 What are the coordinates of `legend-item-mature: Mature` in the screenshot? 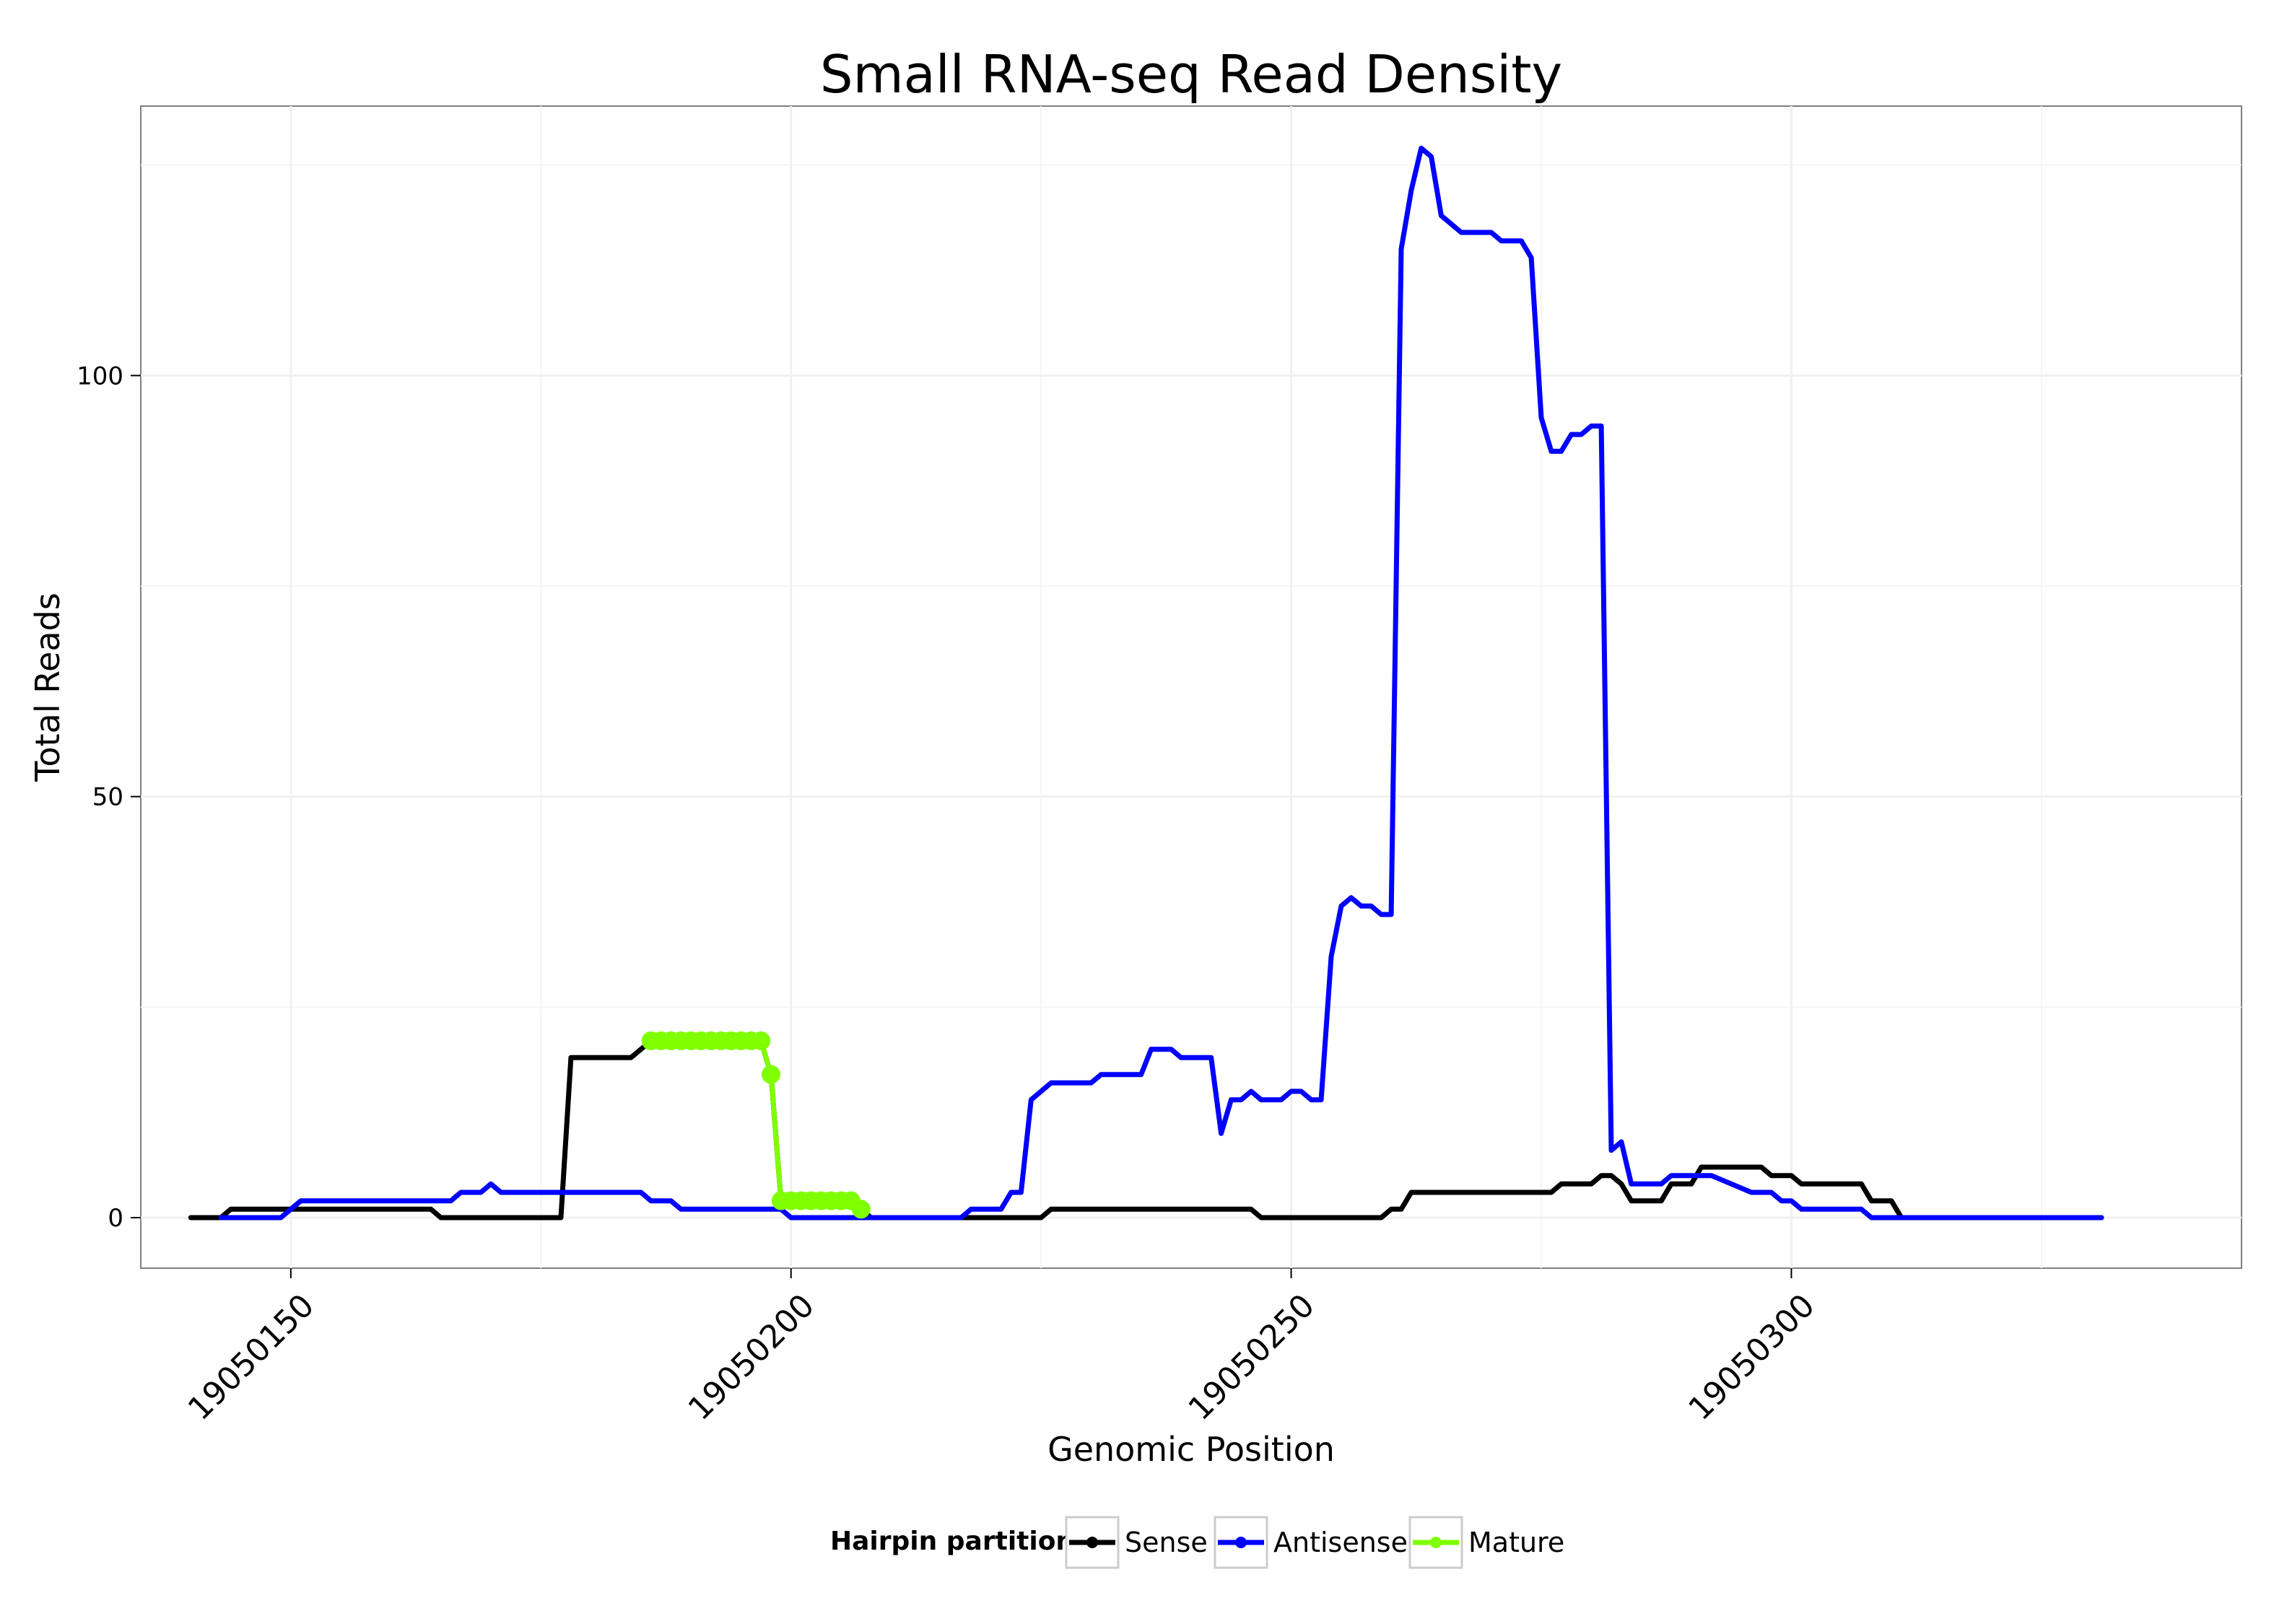 It's located at (1486, 1542).